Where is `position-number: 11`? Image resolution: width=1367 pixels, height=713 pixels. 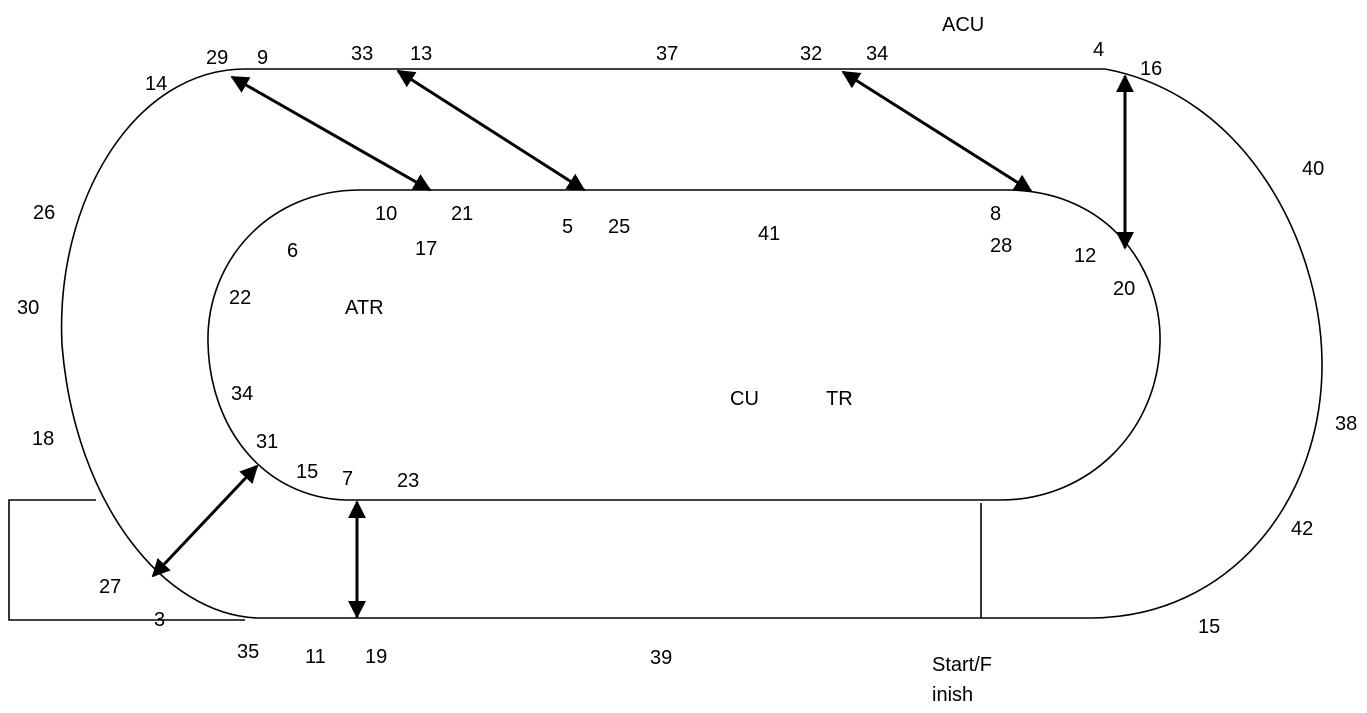 position-number: 11 is located at coordinates (315, 657).